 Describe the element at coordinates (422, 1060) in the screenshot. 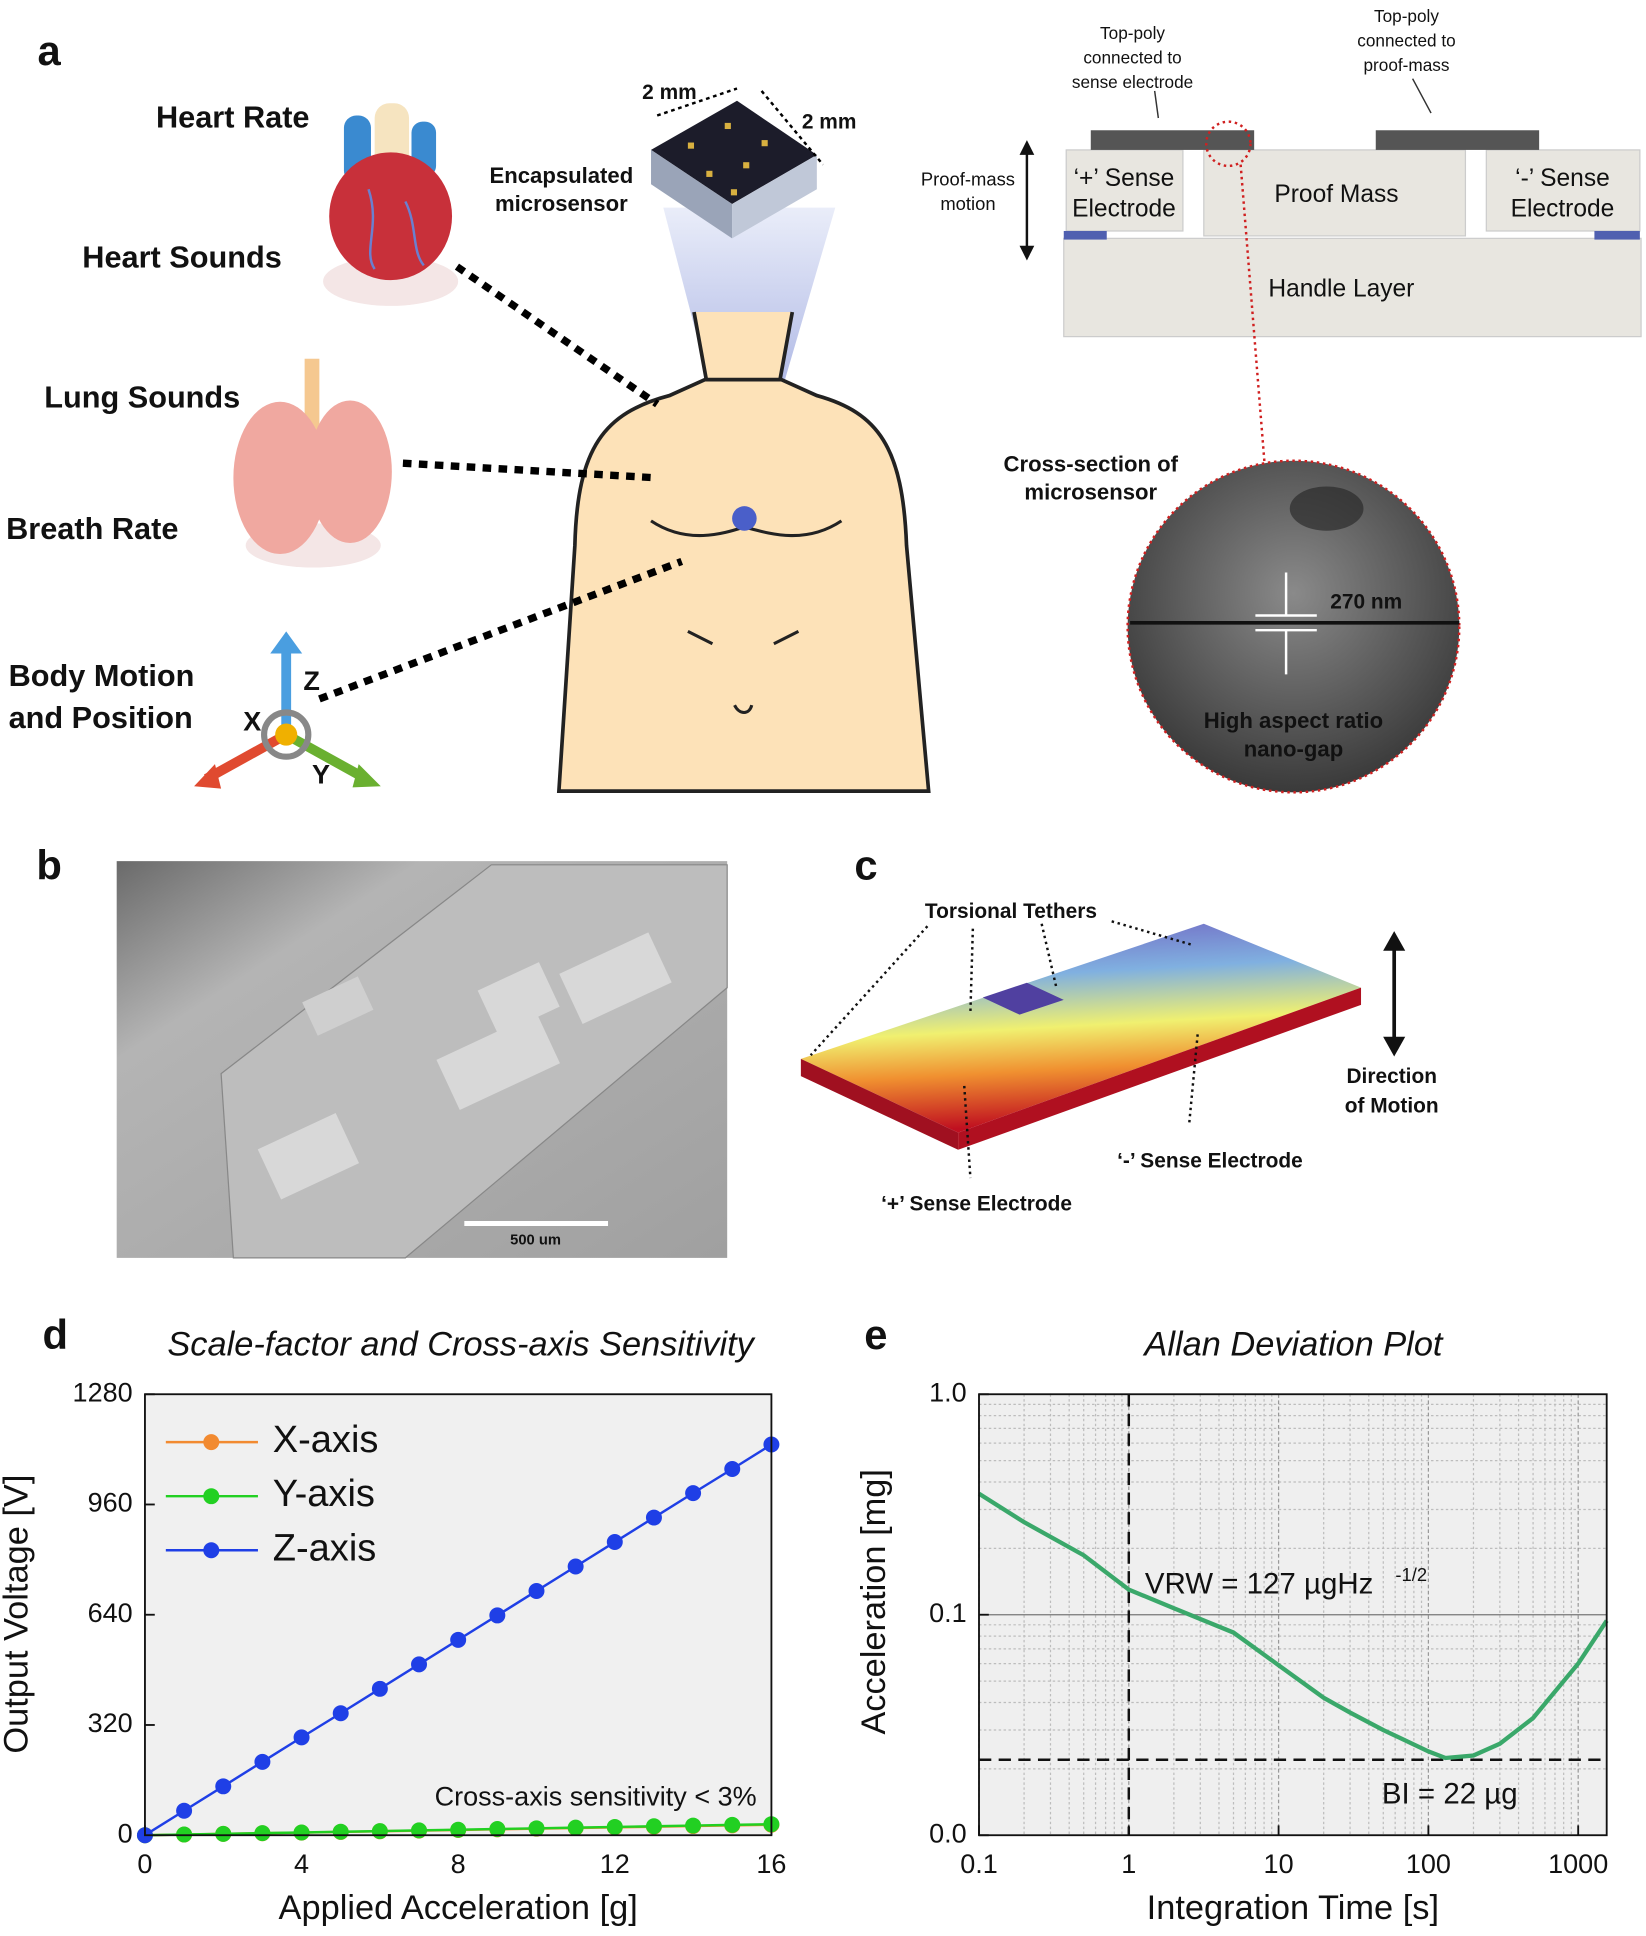

I see `panel-b-art` at that location.